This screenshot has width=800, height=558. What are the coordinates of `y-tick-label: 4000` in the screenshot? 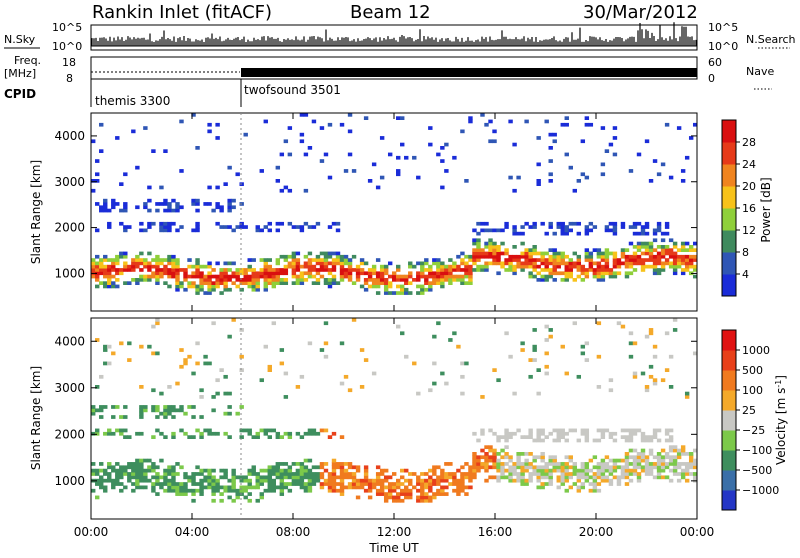 It's located at (69, 136).